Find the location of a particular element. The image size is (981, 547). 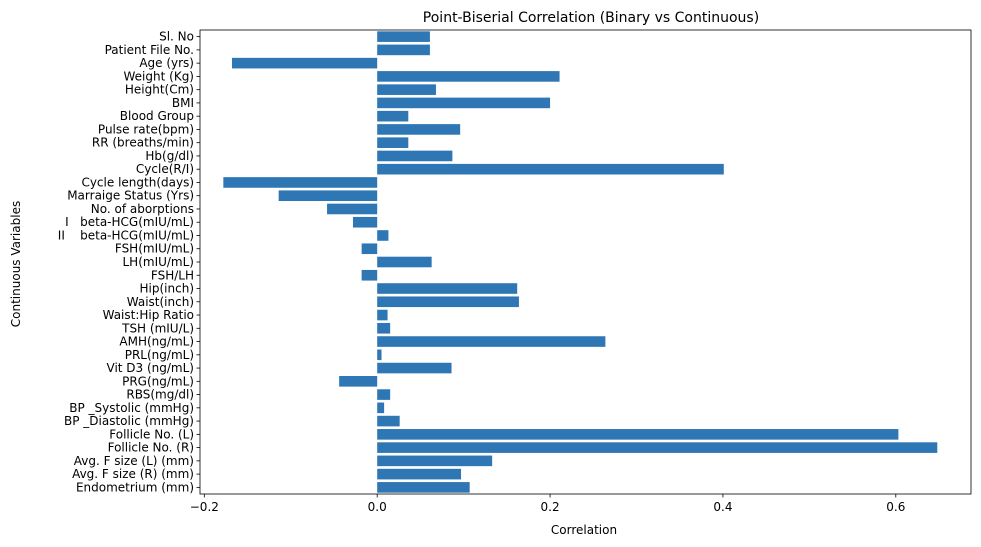

y-tick-label: Hb(g/dl) is located at coordinates (169, 156).